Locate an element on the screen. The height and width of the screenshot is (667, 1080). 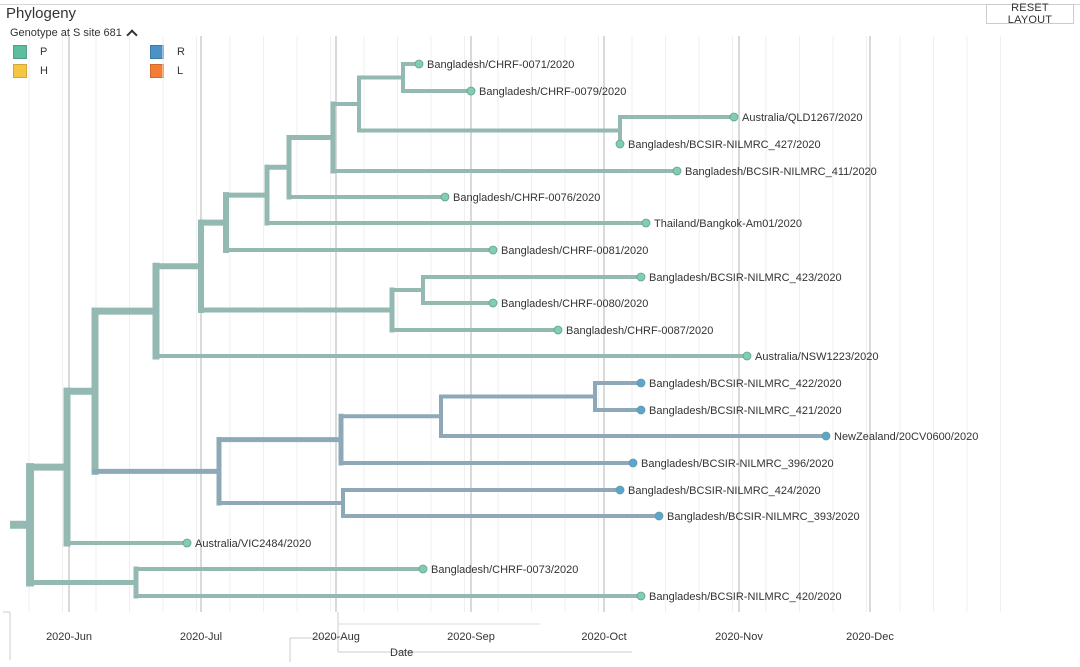
legend-label-l: L is located at coordinates (180, 71).